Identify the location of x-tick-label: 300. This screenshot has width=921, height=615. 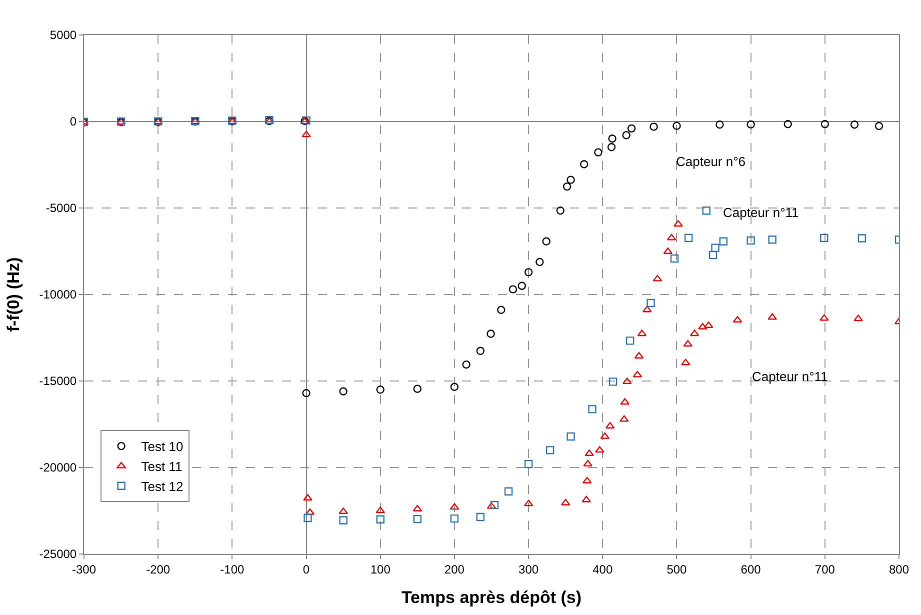
(528, 569).